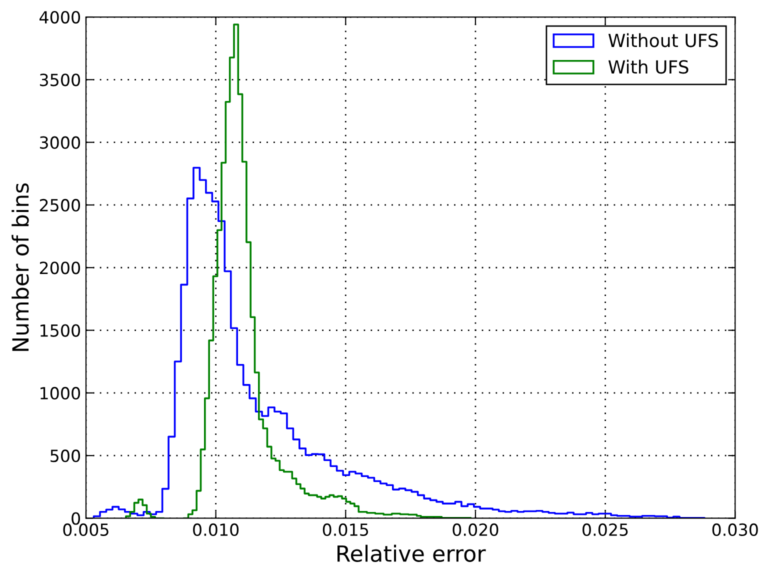  Describe the element at coordinates (475, 529) in the screenshot. I see `x-tick-label: 0.020` at that location.